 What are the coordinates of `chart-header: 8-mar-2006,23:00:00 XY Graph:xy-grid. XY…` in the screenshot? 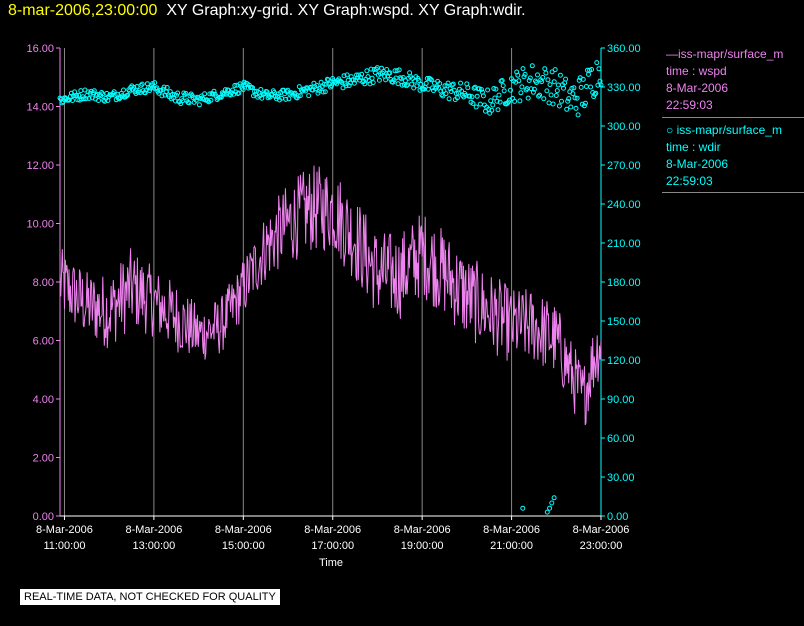 It's located at (267, 11).